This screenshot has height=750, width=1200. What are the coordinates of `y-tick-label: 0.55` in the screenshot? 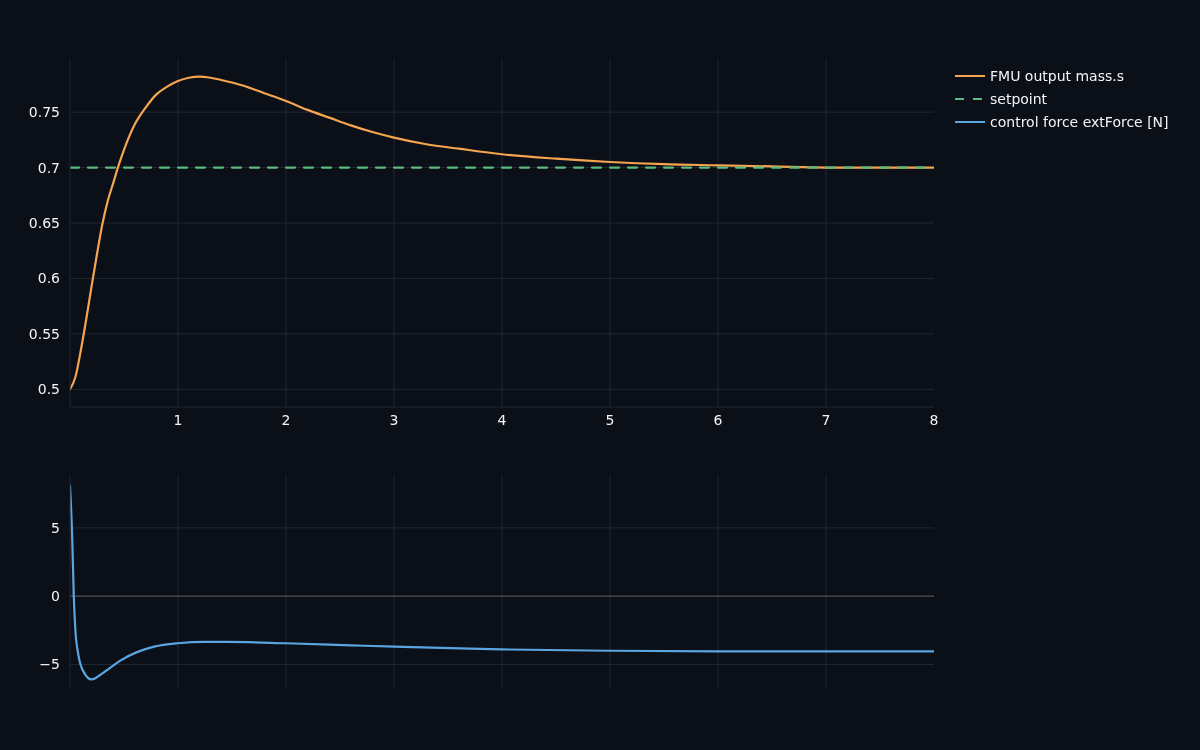 It's located at (44, 333).